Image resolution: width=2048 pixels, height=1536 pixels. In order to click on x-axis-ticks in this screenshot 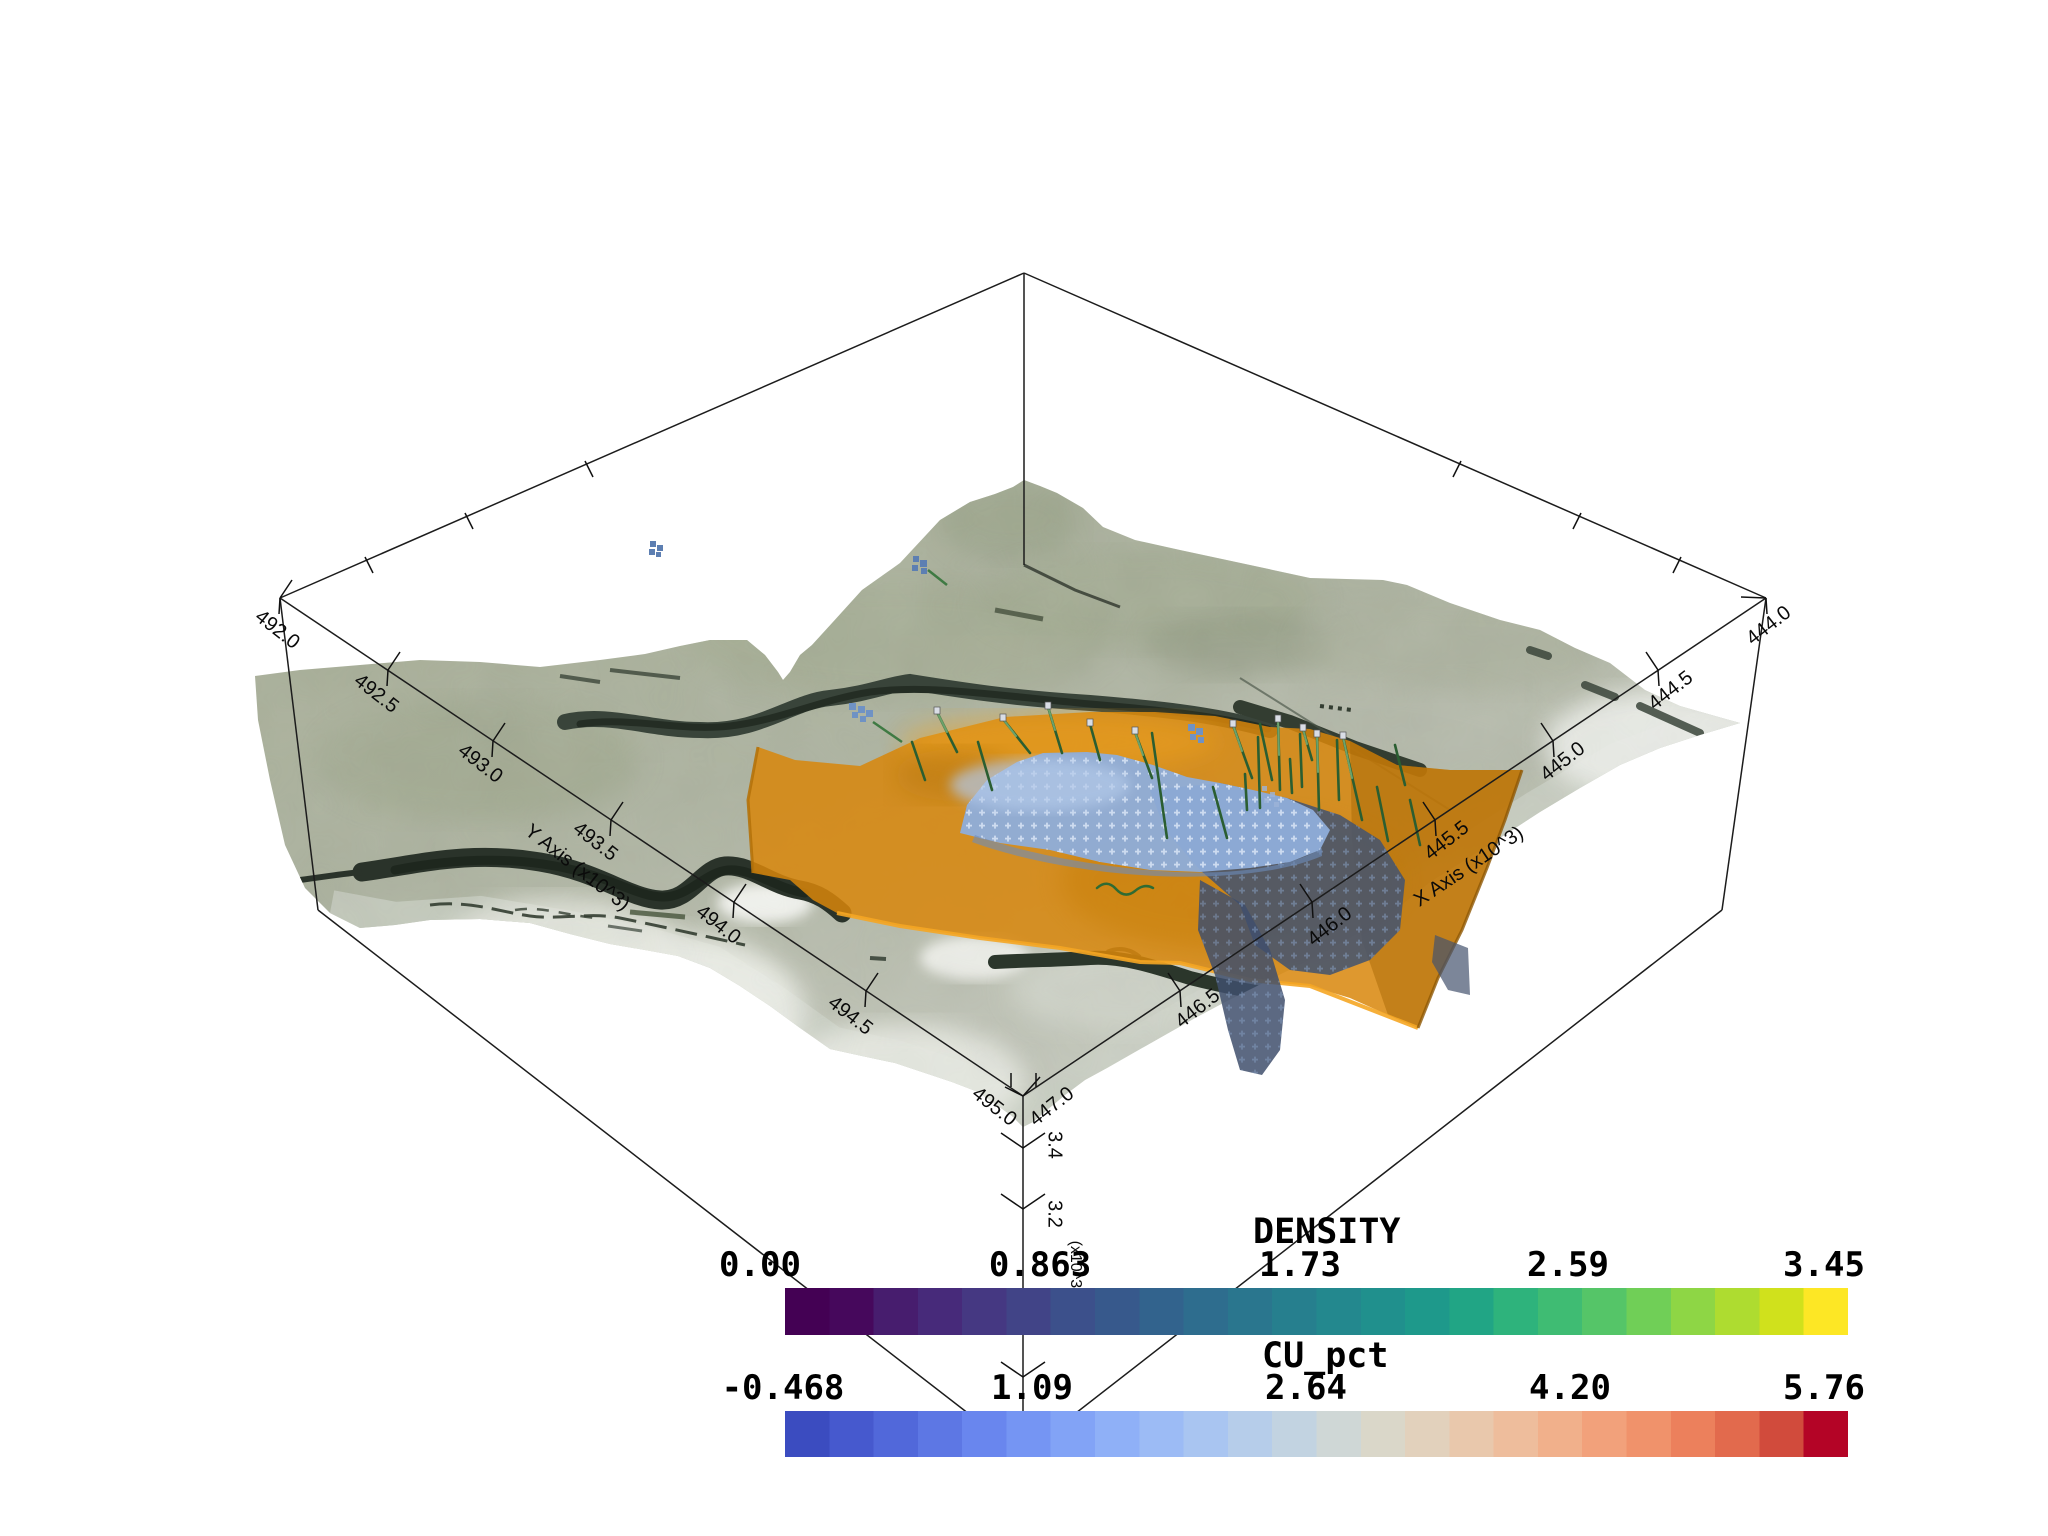, I will do `click(1467, 802)`.